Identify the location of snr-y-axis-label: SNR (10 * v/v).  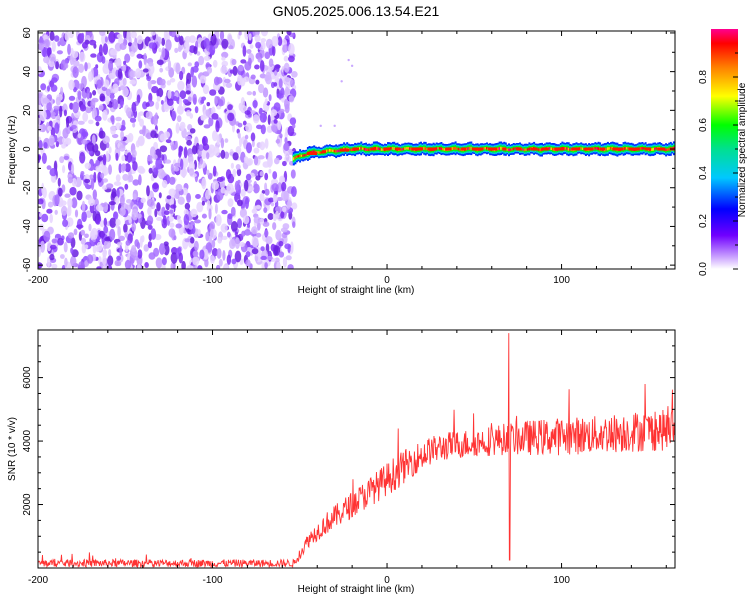
(12, 449).